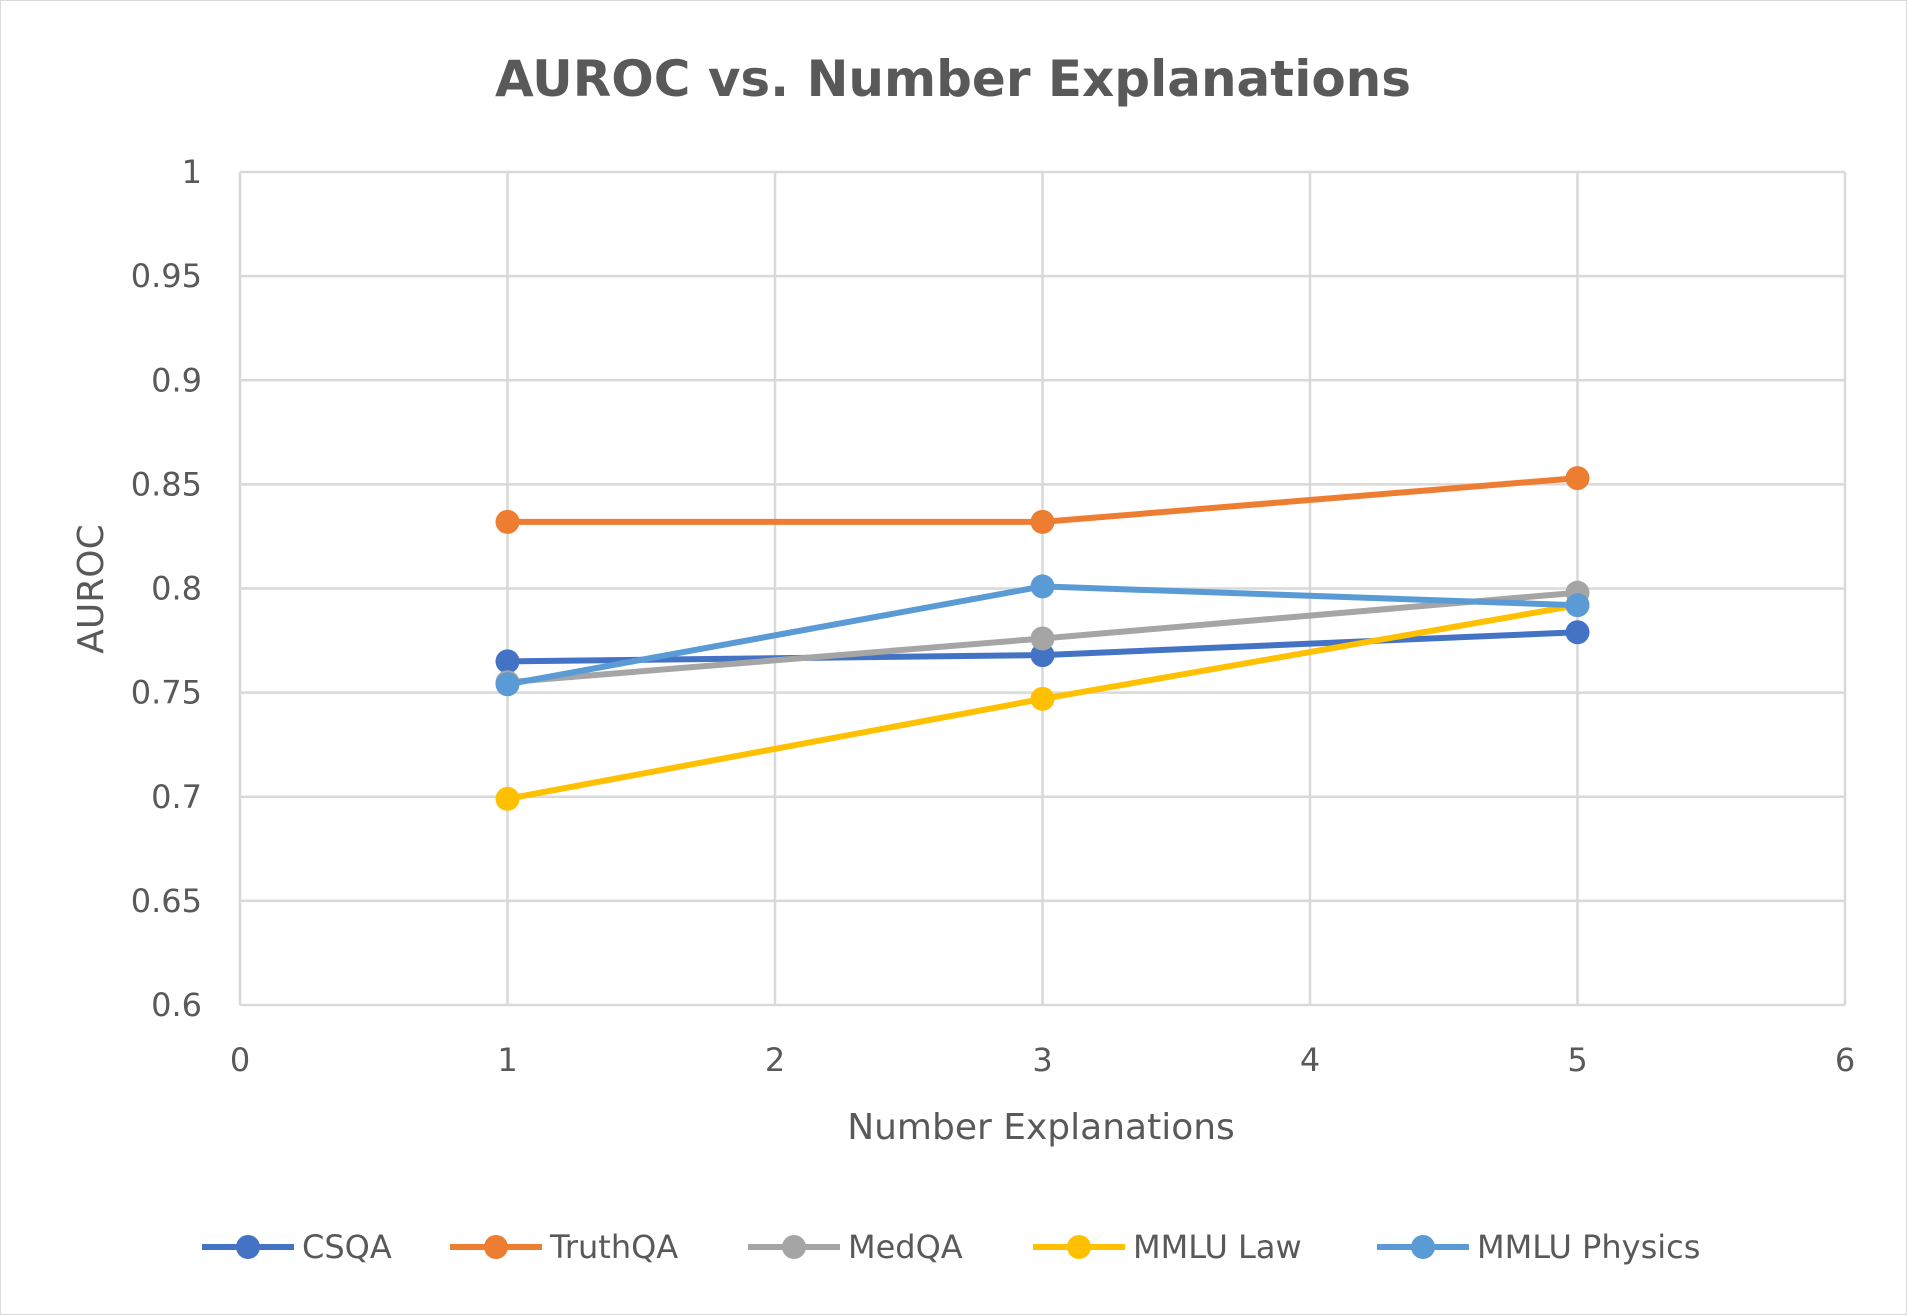  I want to click on x-tick-label: 5, so click(1577, 1060).